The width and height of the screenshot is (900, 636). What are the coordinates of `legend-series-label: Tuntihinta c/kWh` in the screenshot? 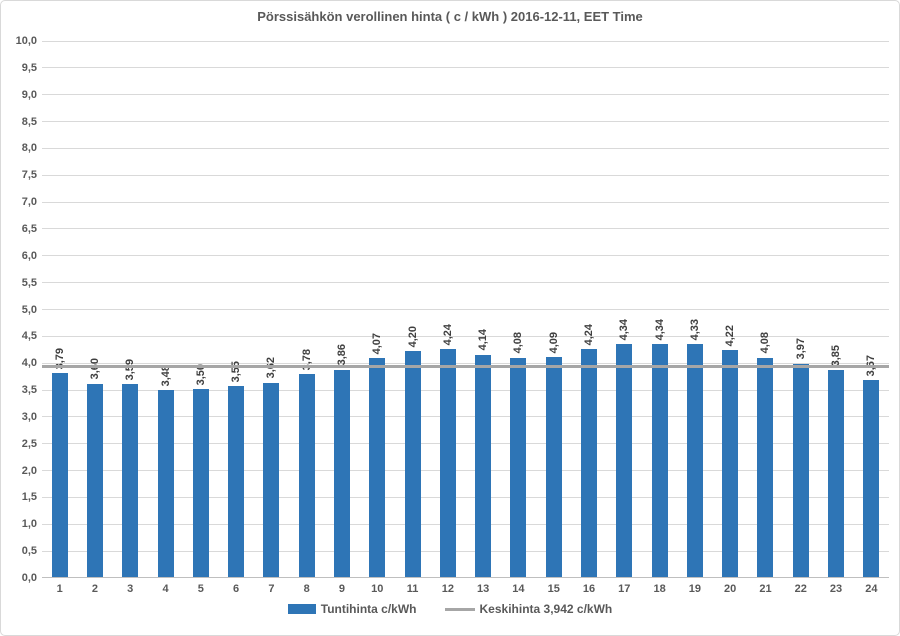 It's located at (368, 609).